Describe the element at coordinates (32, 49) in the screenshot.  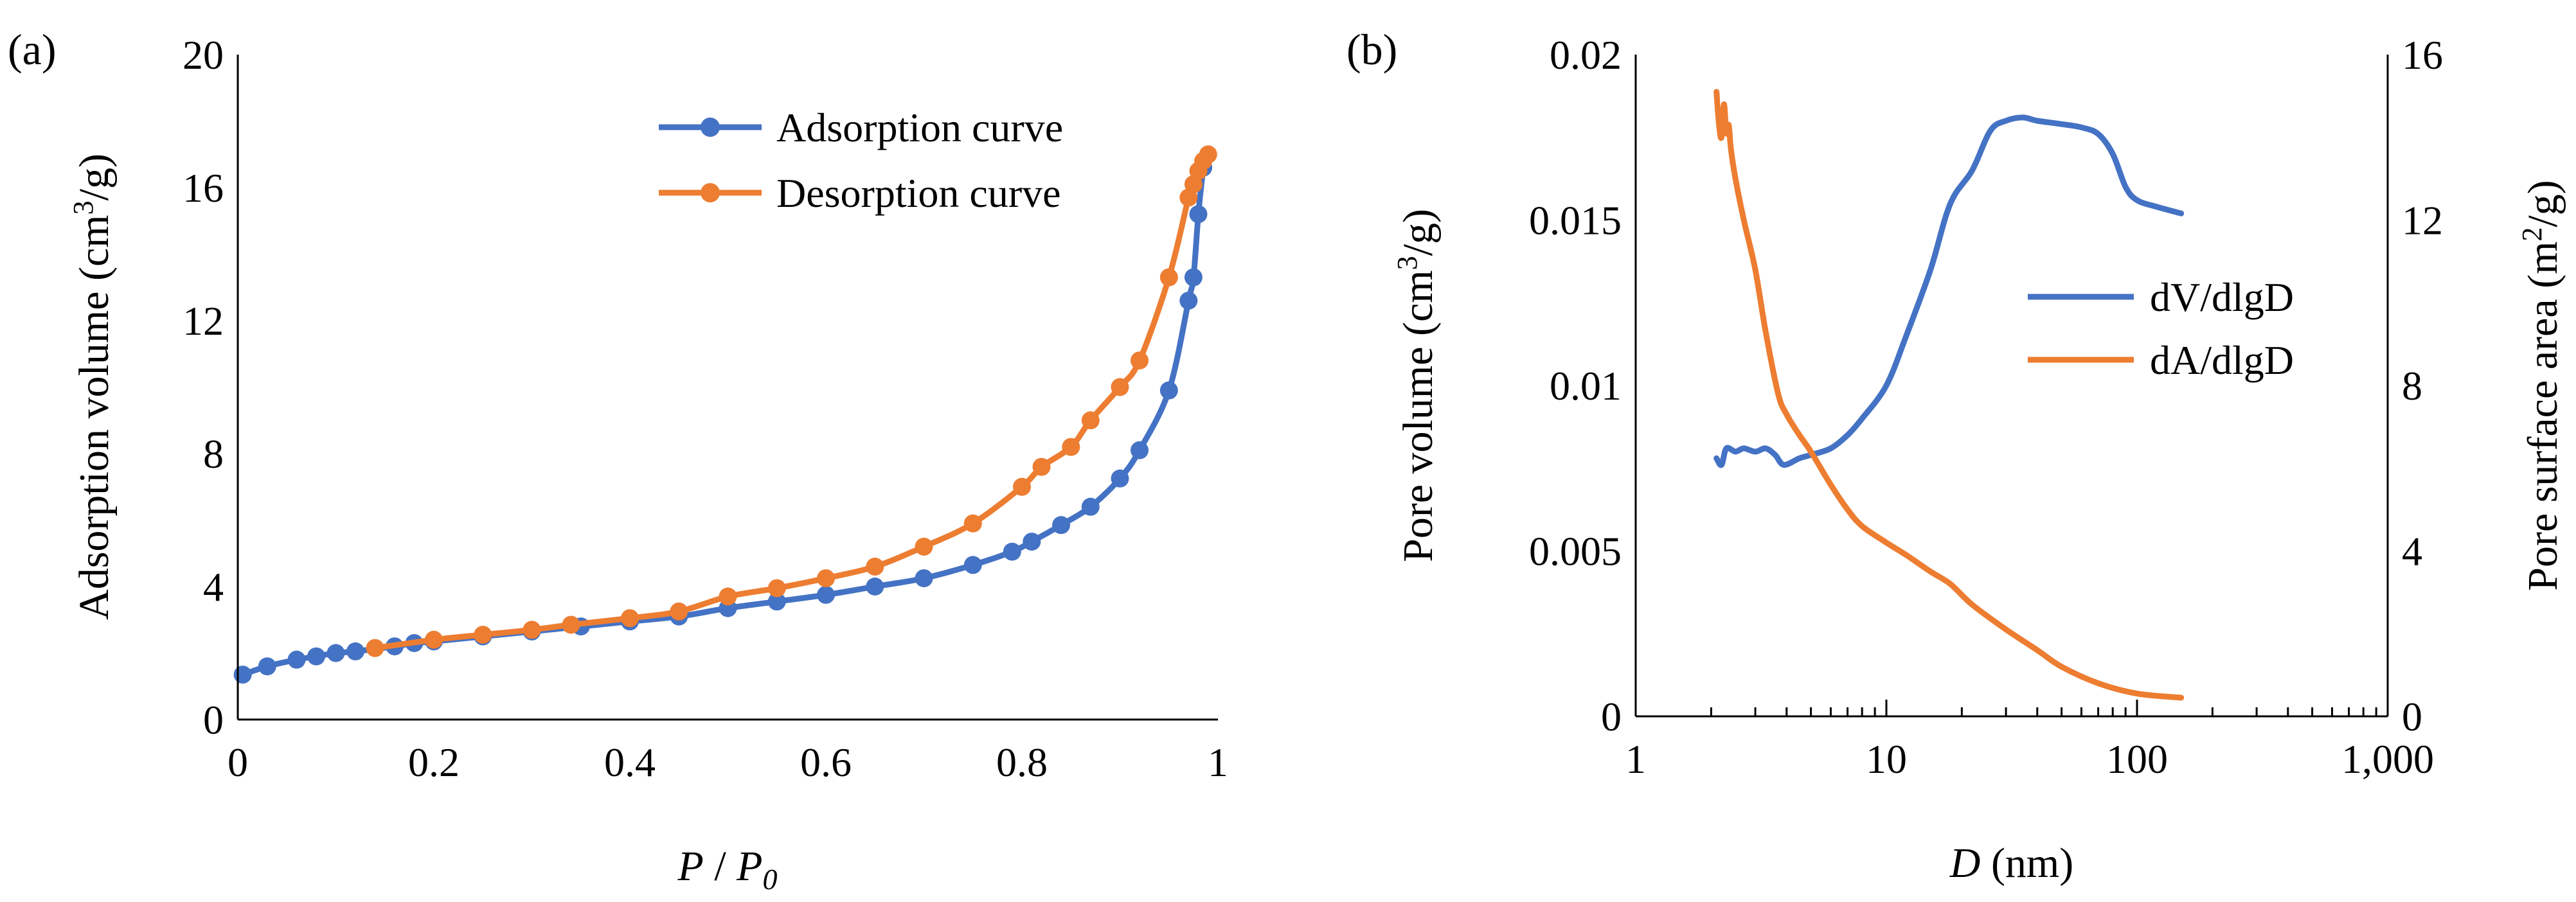
I see `panel-a-label: (a)` at that location.